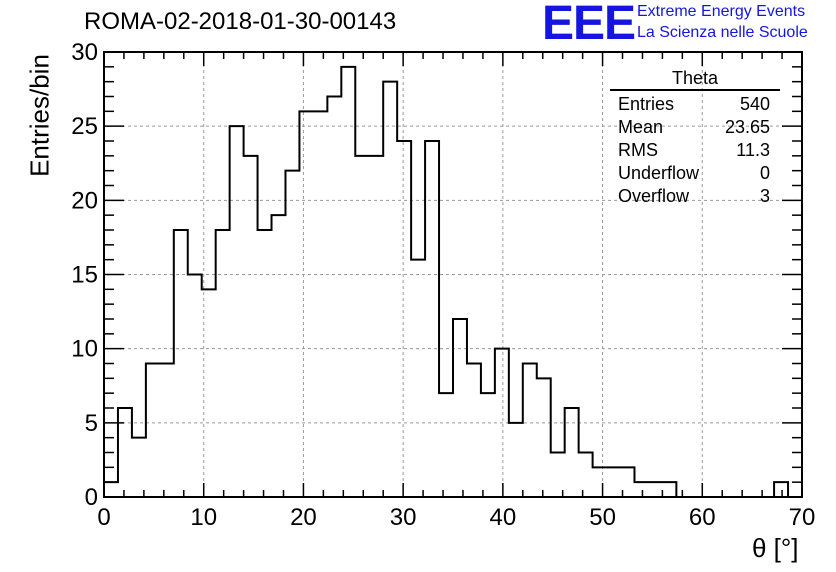 The width and height of the screenshot is (836, 572). I want to click on y-tick-label: 10, so click(84, 349).